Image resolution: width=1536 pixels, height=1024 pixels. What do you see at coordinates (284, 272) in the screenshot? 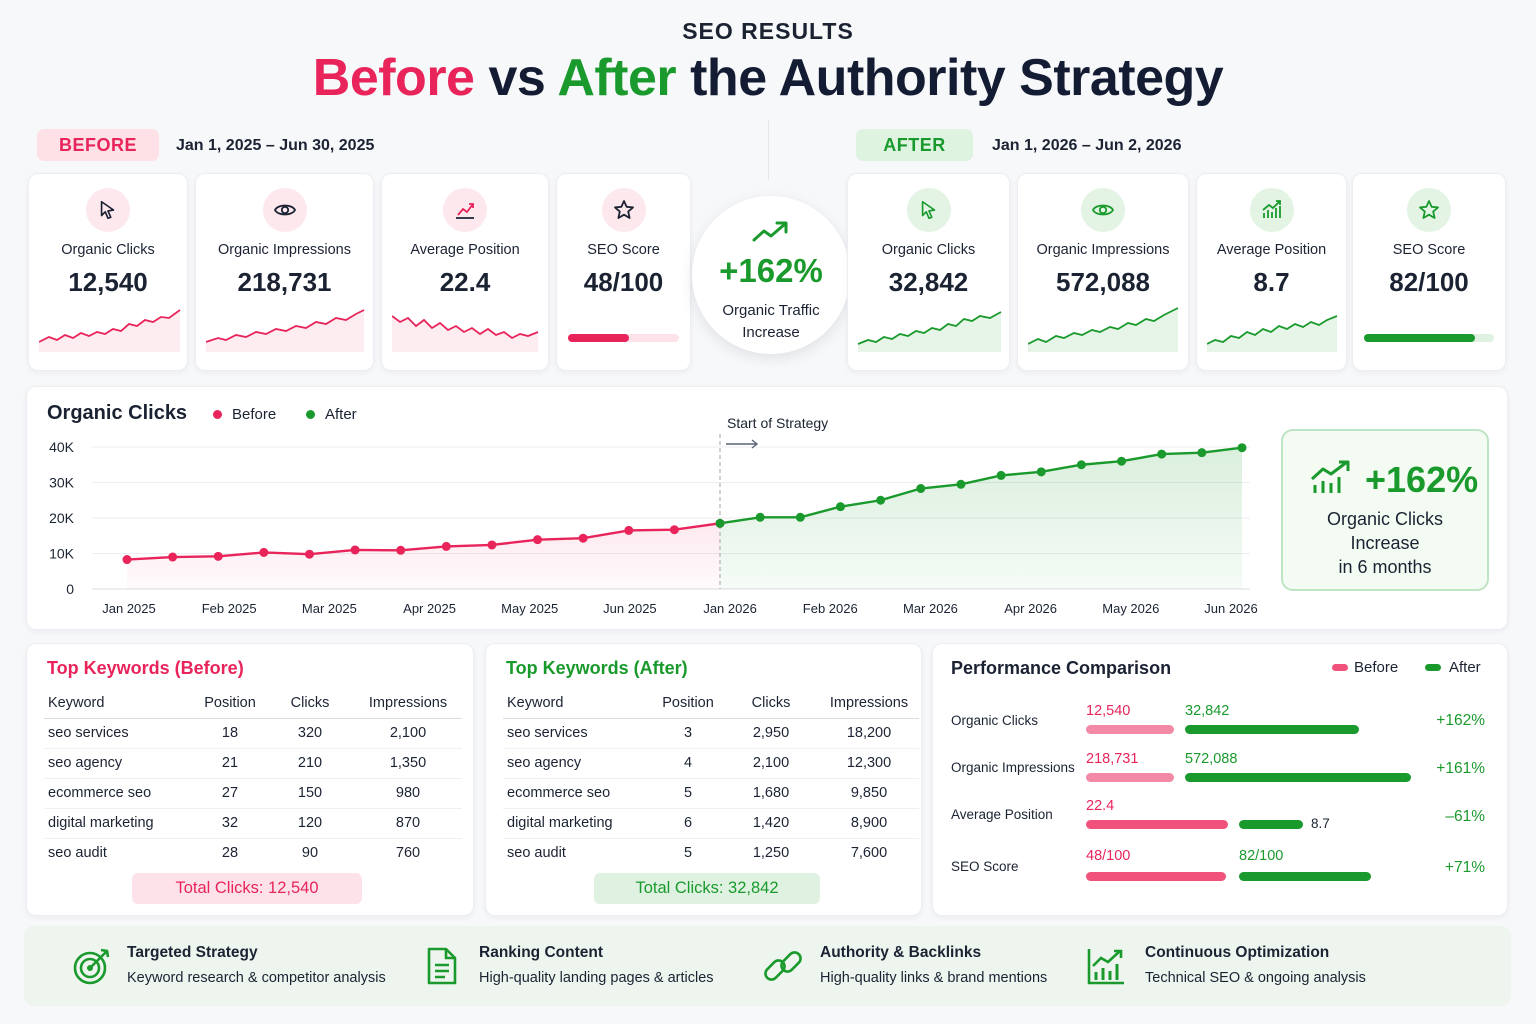
I see `kpi-card-before-impressions: Organic Impressions 218,731` at bounding box center [284, 272].